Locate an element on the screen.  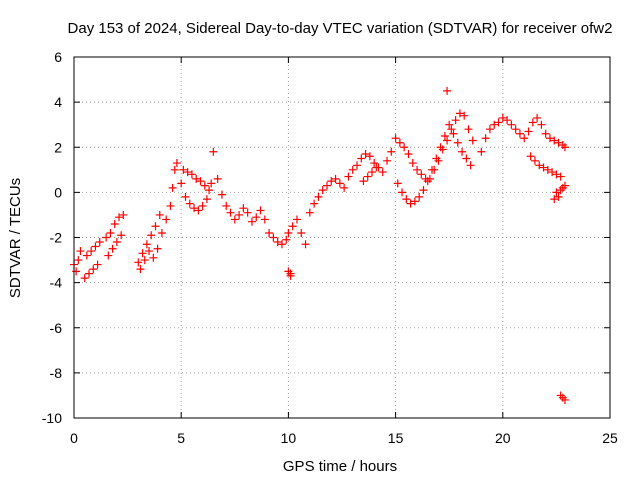
x-tick-label: 0 is located at coordinates (74, 438).